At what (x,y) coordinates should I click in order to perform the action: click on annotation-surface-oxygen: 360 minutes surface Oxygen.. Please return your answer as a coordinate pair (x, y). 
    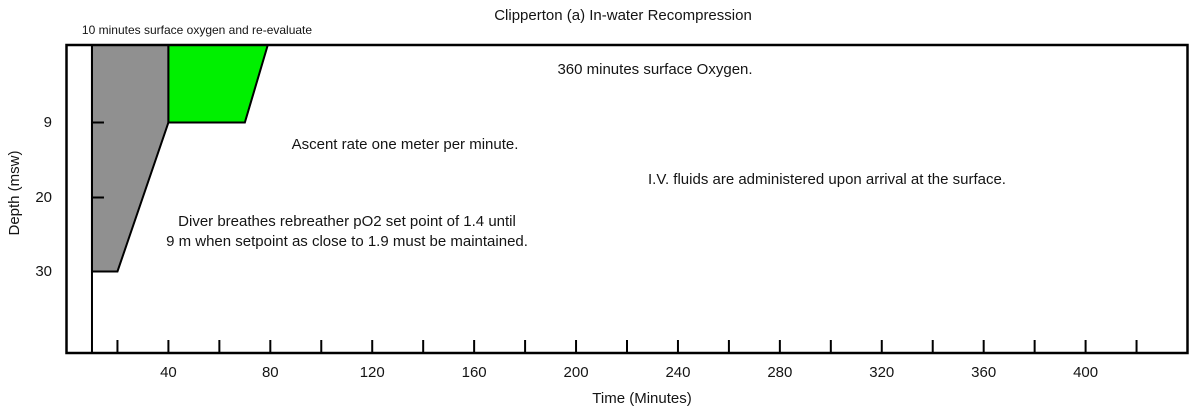
    Looking at the image, I should click on (655, 69).